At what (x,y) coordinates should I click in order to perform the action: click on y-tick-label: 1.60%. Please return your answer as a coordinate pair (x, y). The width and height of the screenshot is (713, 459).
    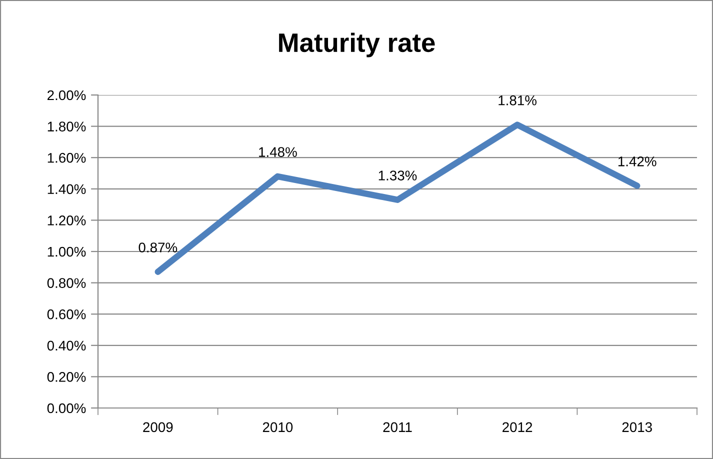
    Looking at the image, I should click on (67, 157).